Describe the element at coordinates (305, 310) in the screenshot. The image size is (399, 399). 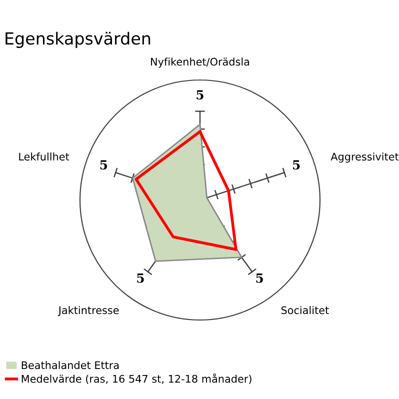
I see `spoke-label: Socialitet` at that location.